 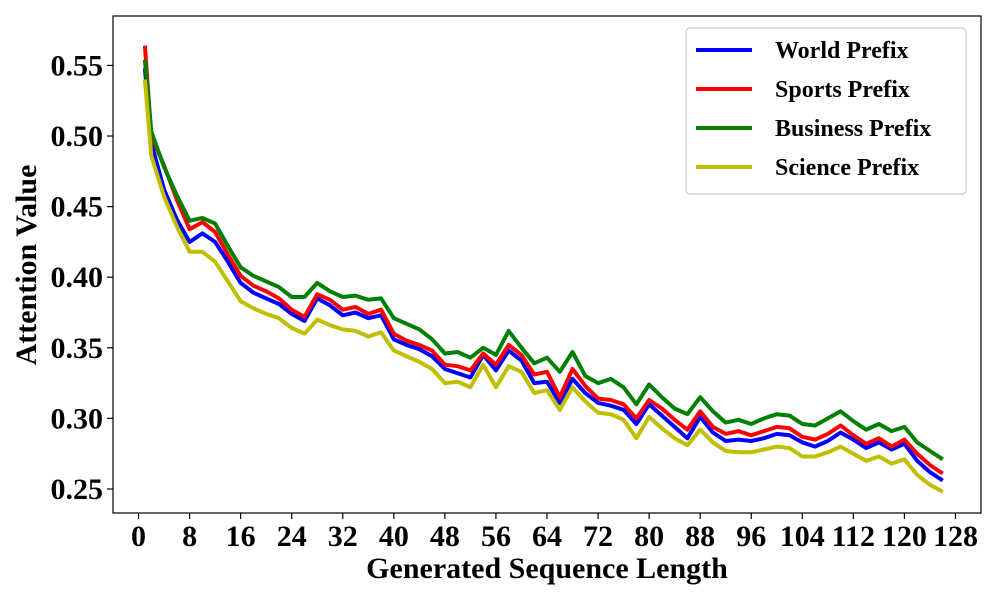 What do you see at coordinates (77, 348) in the screenshot?
I see `y-tick-label-2: 0.35` at bounding box center [77, 348].